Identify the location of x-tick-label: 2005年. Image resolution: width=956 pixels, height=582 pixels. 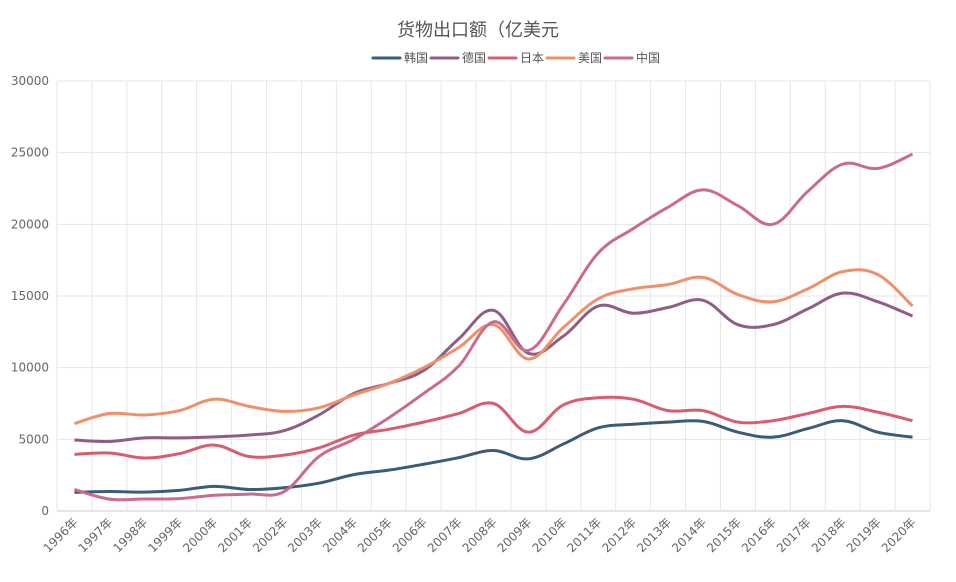
(375, 535).